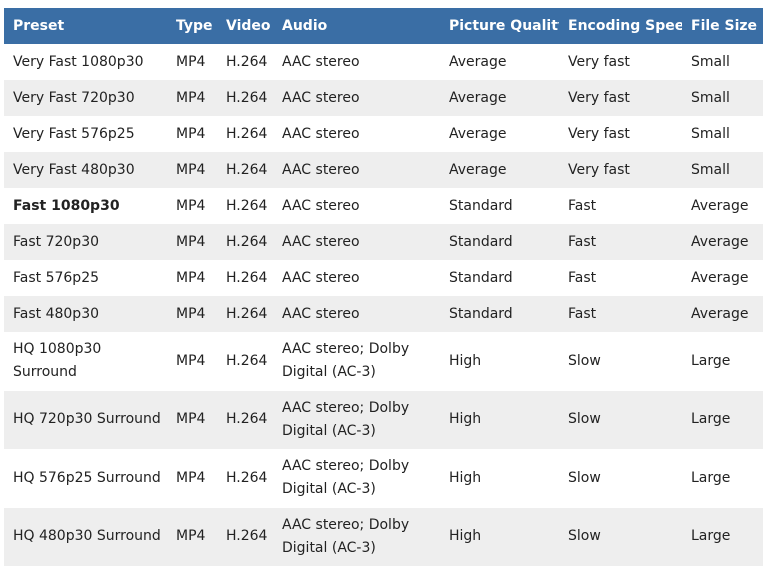 The image size is (768, 566). I want to click on header-encoding-speed: Encoding Speed, so click(625, 26).